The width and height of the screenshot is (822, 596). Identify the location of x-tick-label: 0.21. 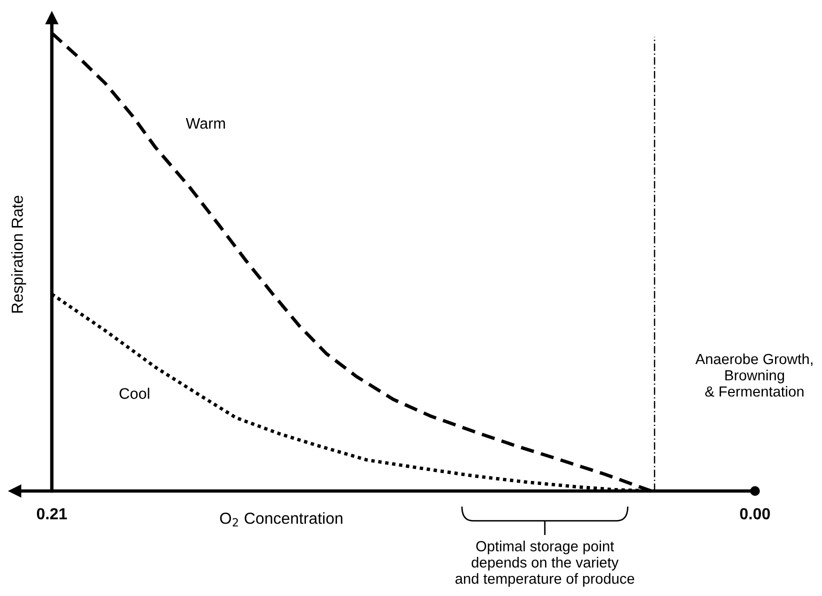
(51, 514).